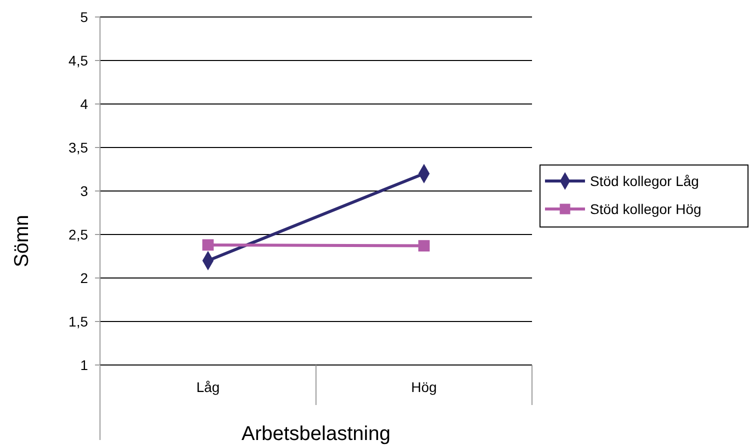  I want to click on x-tick-label: Låg, so click(208, 387).